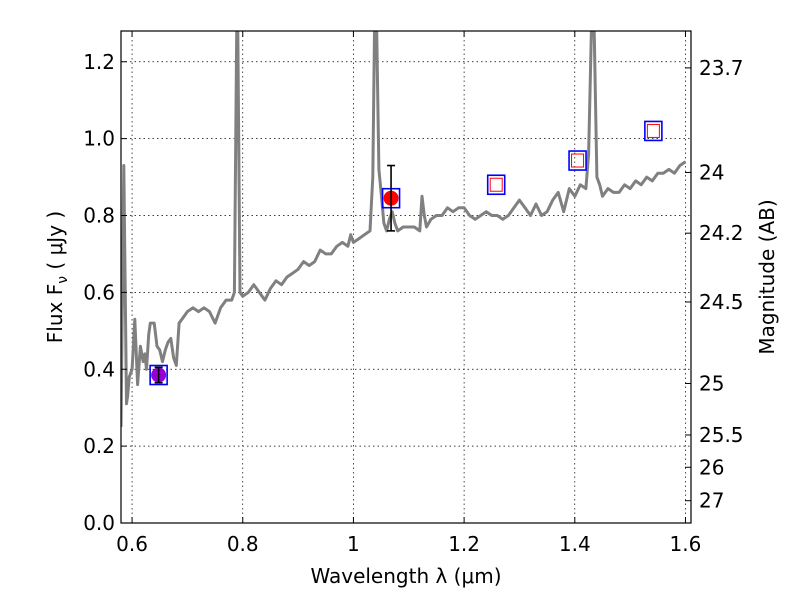 This screenshot has width=800, height=600. Describe the element at coordinates (721, 302) in the screenshot. I see `right-tick-label: 24.5` at that location.